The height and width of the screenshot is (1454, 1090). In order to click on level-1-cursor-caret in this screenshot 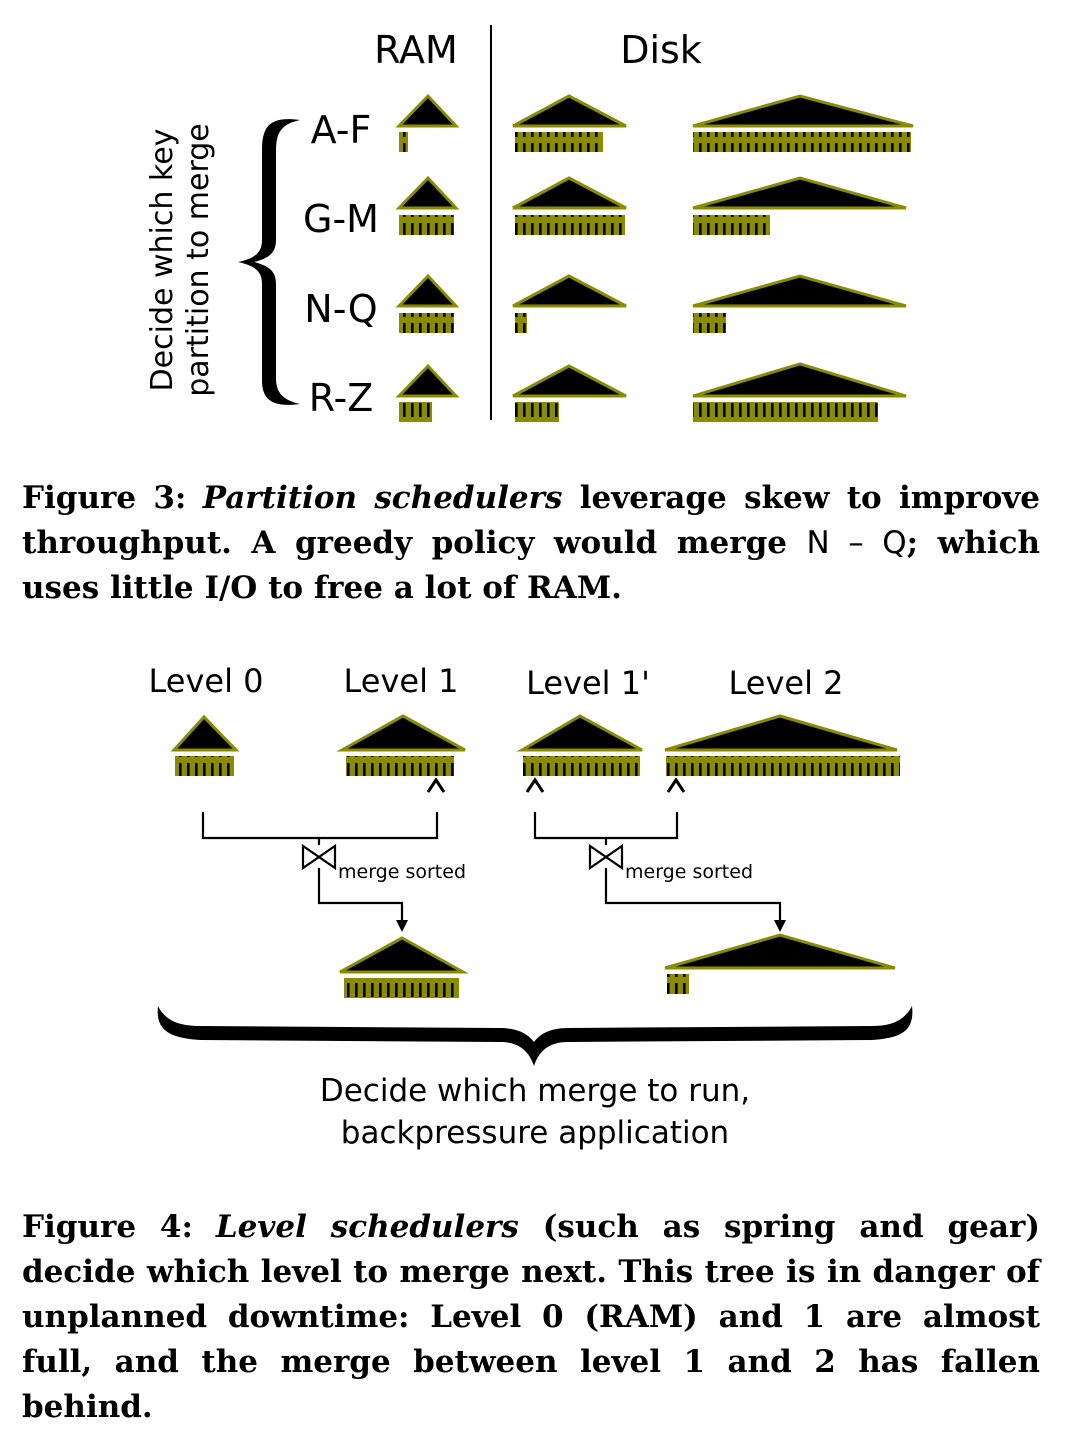, I will do `click(436, 785)`.